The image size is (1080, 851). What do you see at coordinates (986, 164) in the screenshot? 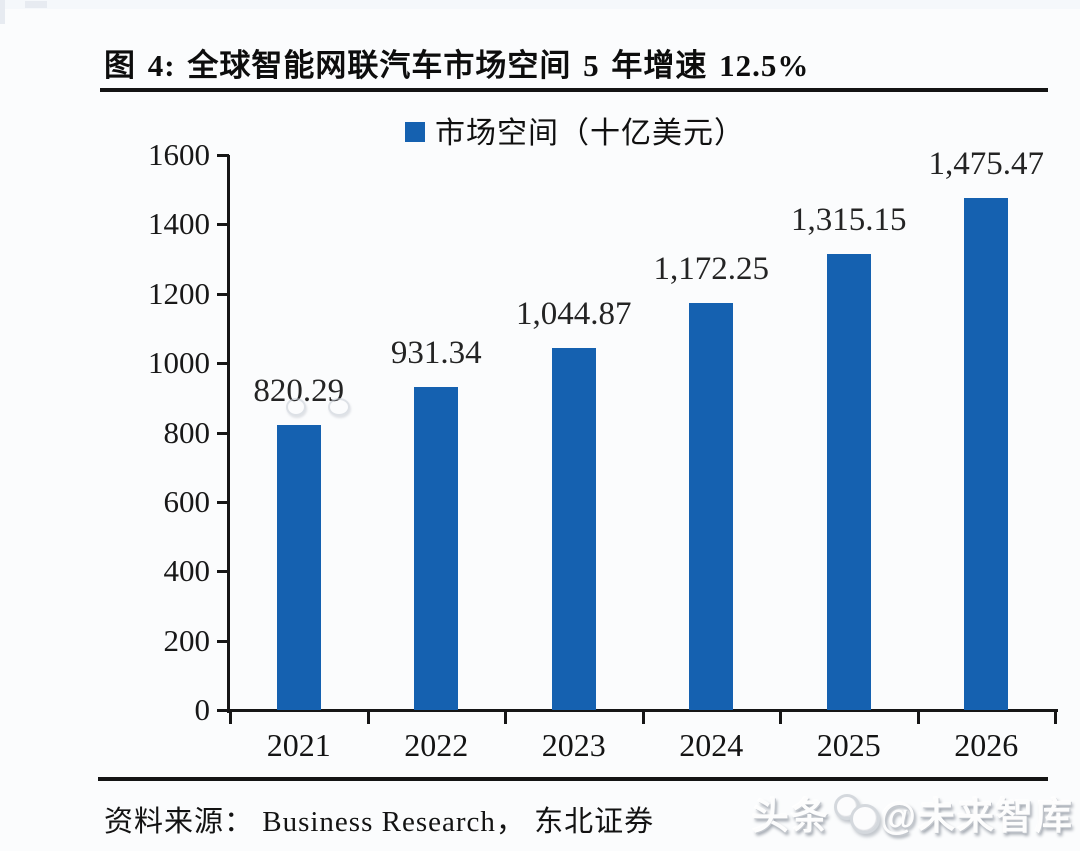
I see `bar-value-label: 1,475.47` at bounding box center [986, 164].